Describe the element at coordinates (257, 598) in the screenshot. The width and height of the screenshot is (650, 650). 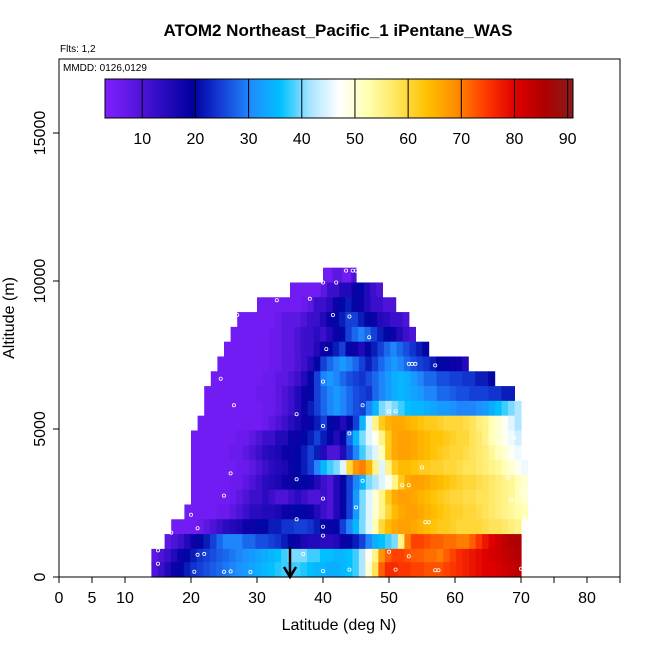
I see `x-tick-label: 30` at that location.